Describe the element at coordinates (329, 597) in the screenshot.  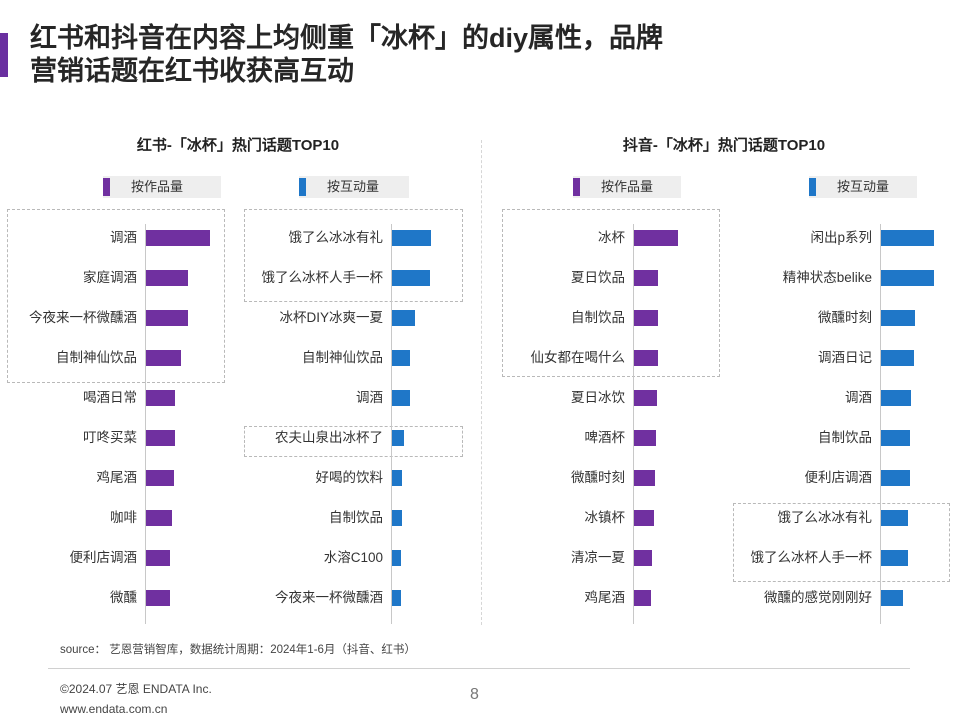
I see `bar-label: 今夜来一杯微醺酒` at that location.